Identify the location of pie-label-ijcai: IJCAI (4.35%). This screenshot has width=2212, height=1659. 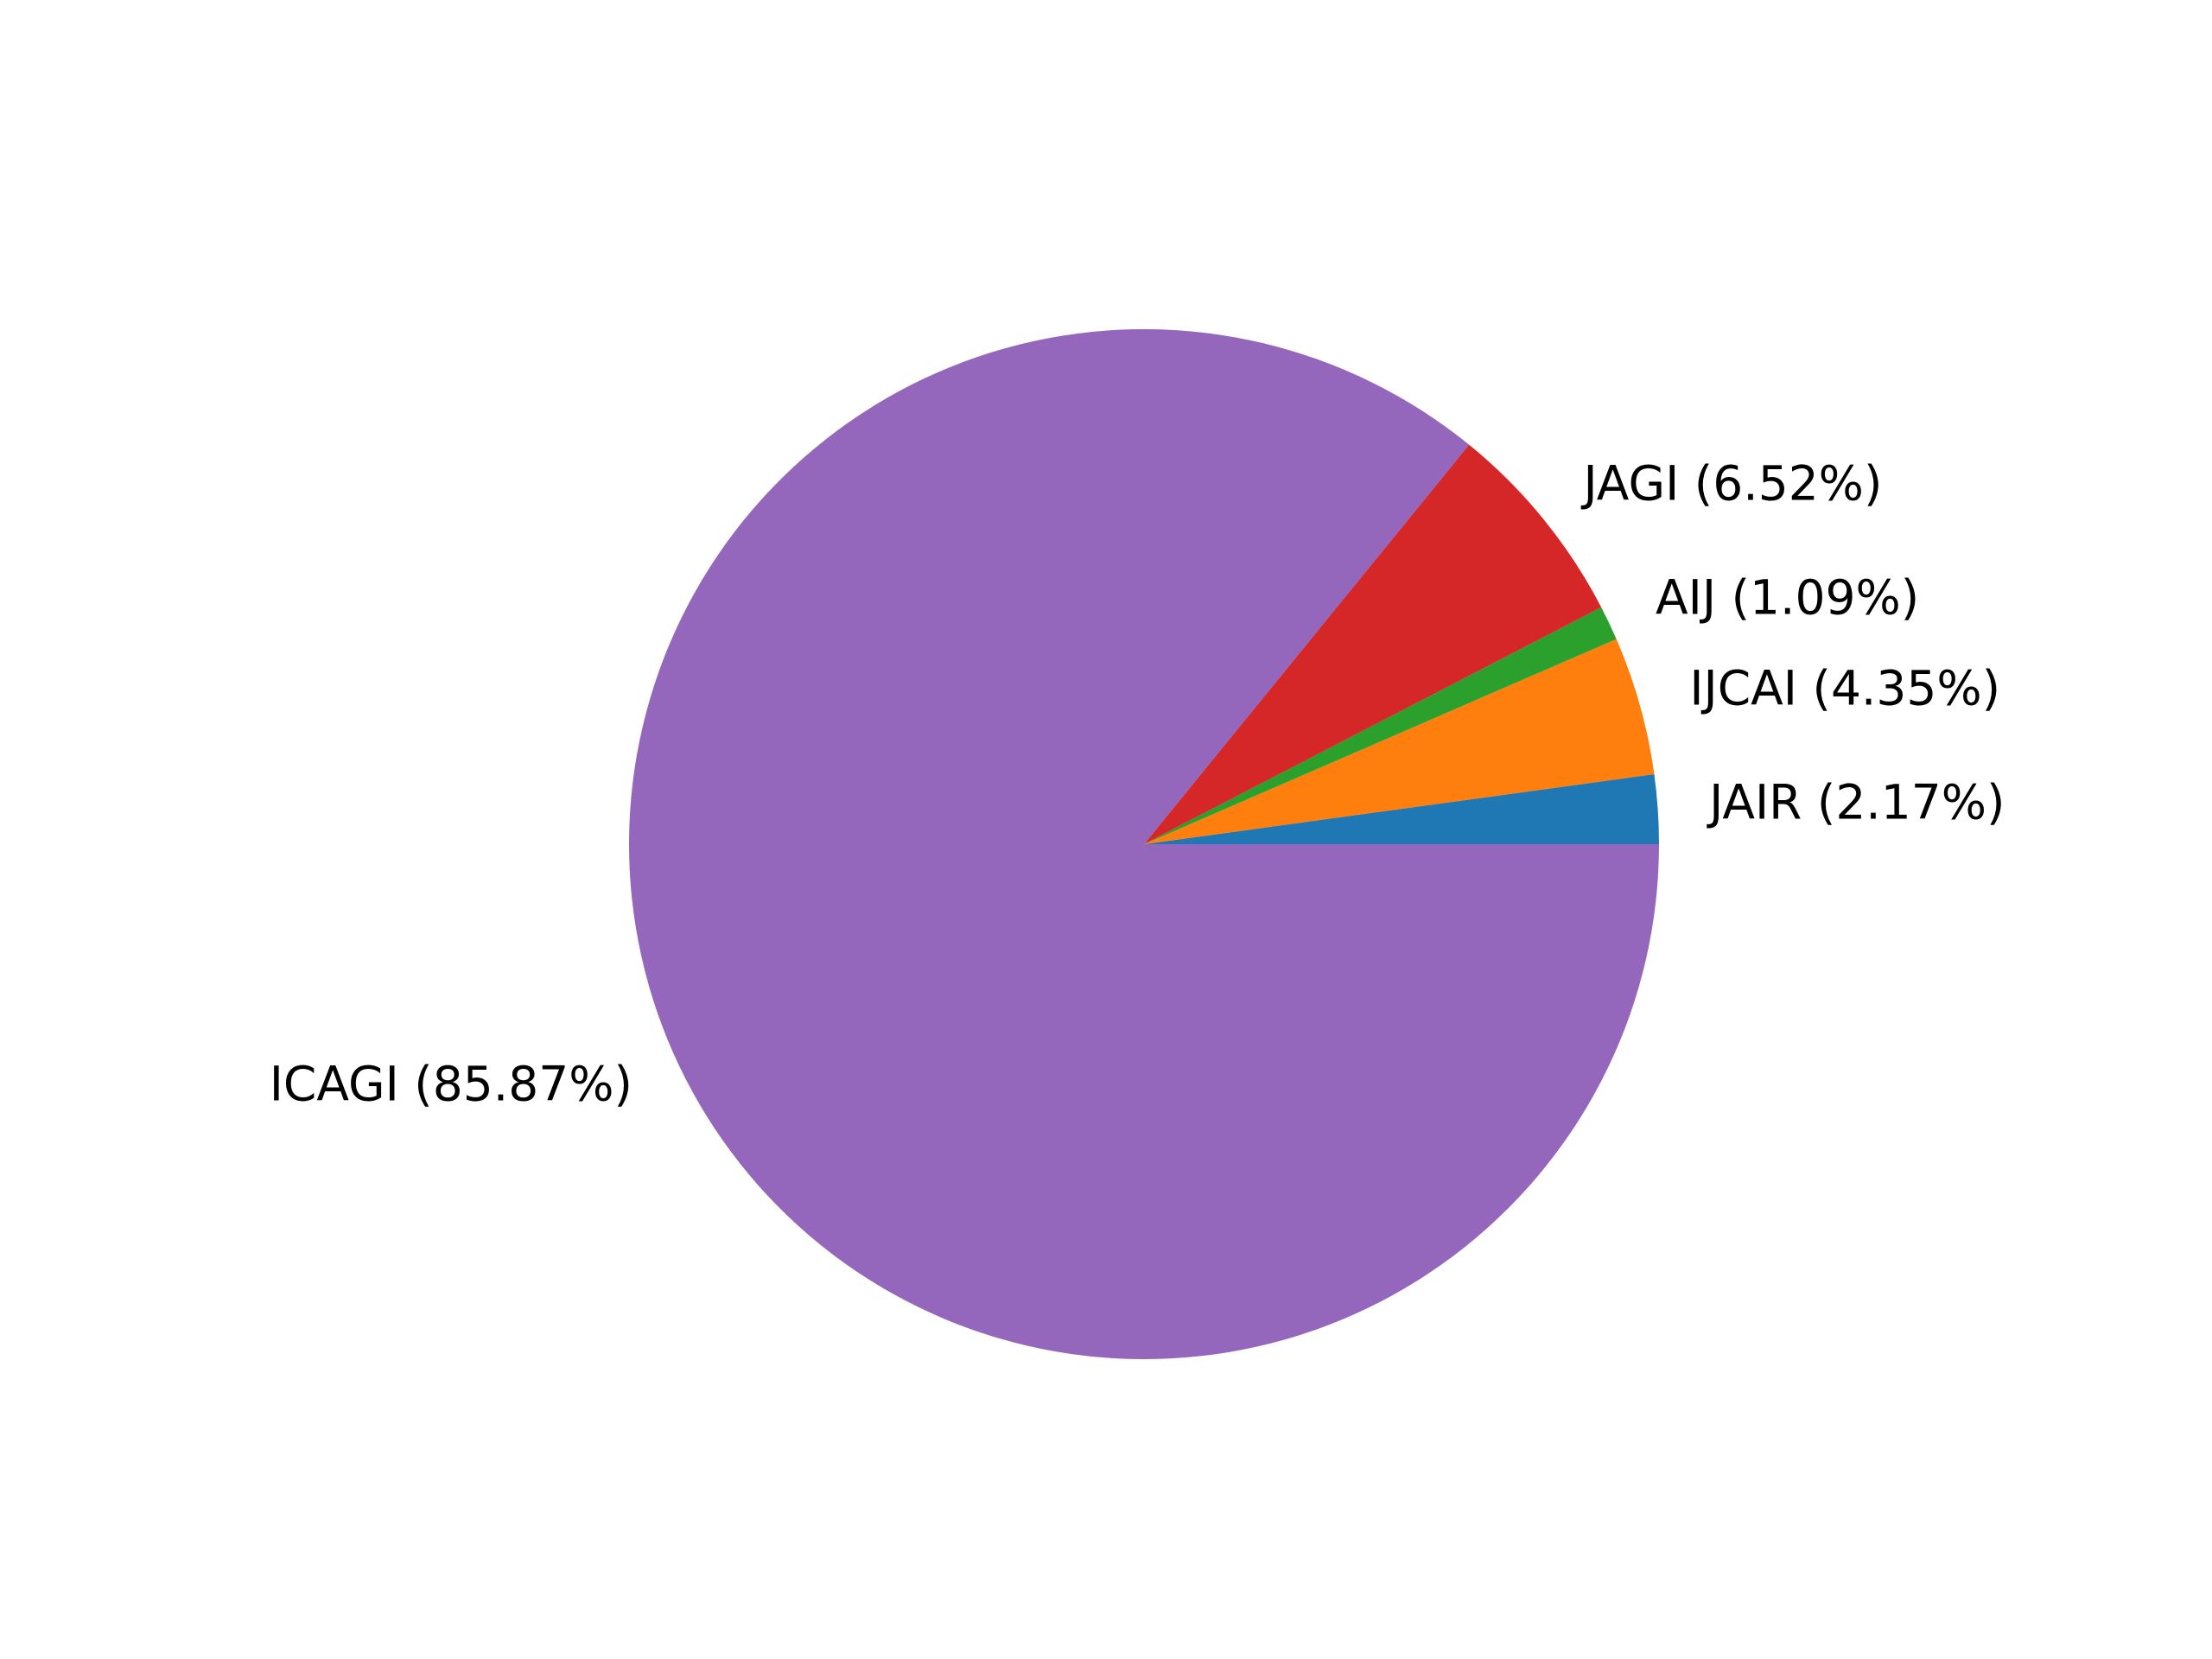
(1844, 687).